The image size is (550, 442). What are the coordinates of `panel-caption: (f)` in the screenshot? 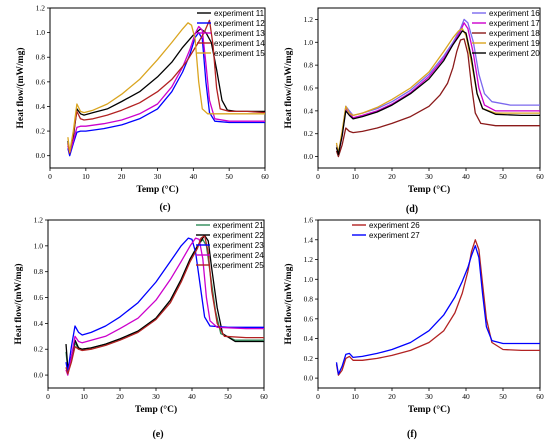 It's located at (412, 434).